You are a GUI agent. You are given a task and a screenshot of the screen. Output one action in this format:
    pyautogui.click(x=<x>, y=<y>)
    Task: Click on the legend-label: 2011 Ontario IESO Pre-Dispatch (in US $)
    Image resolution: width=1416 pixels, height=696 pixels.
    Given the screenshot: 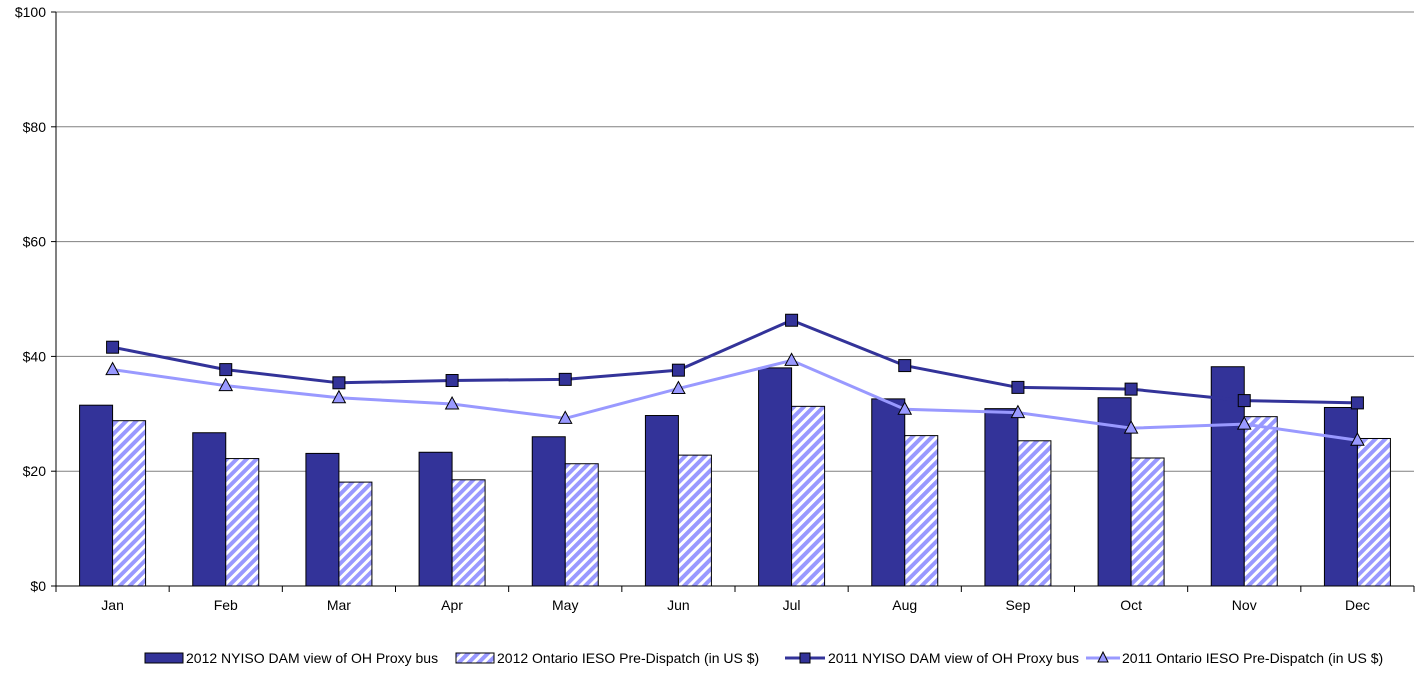 What is the action you would take?
    pyautogui.click(x=1252, y=658)
    